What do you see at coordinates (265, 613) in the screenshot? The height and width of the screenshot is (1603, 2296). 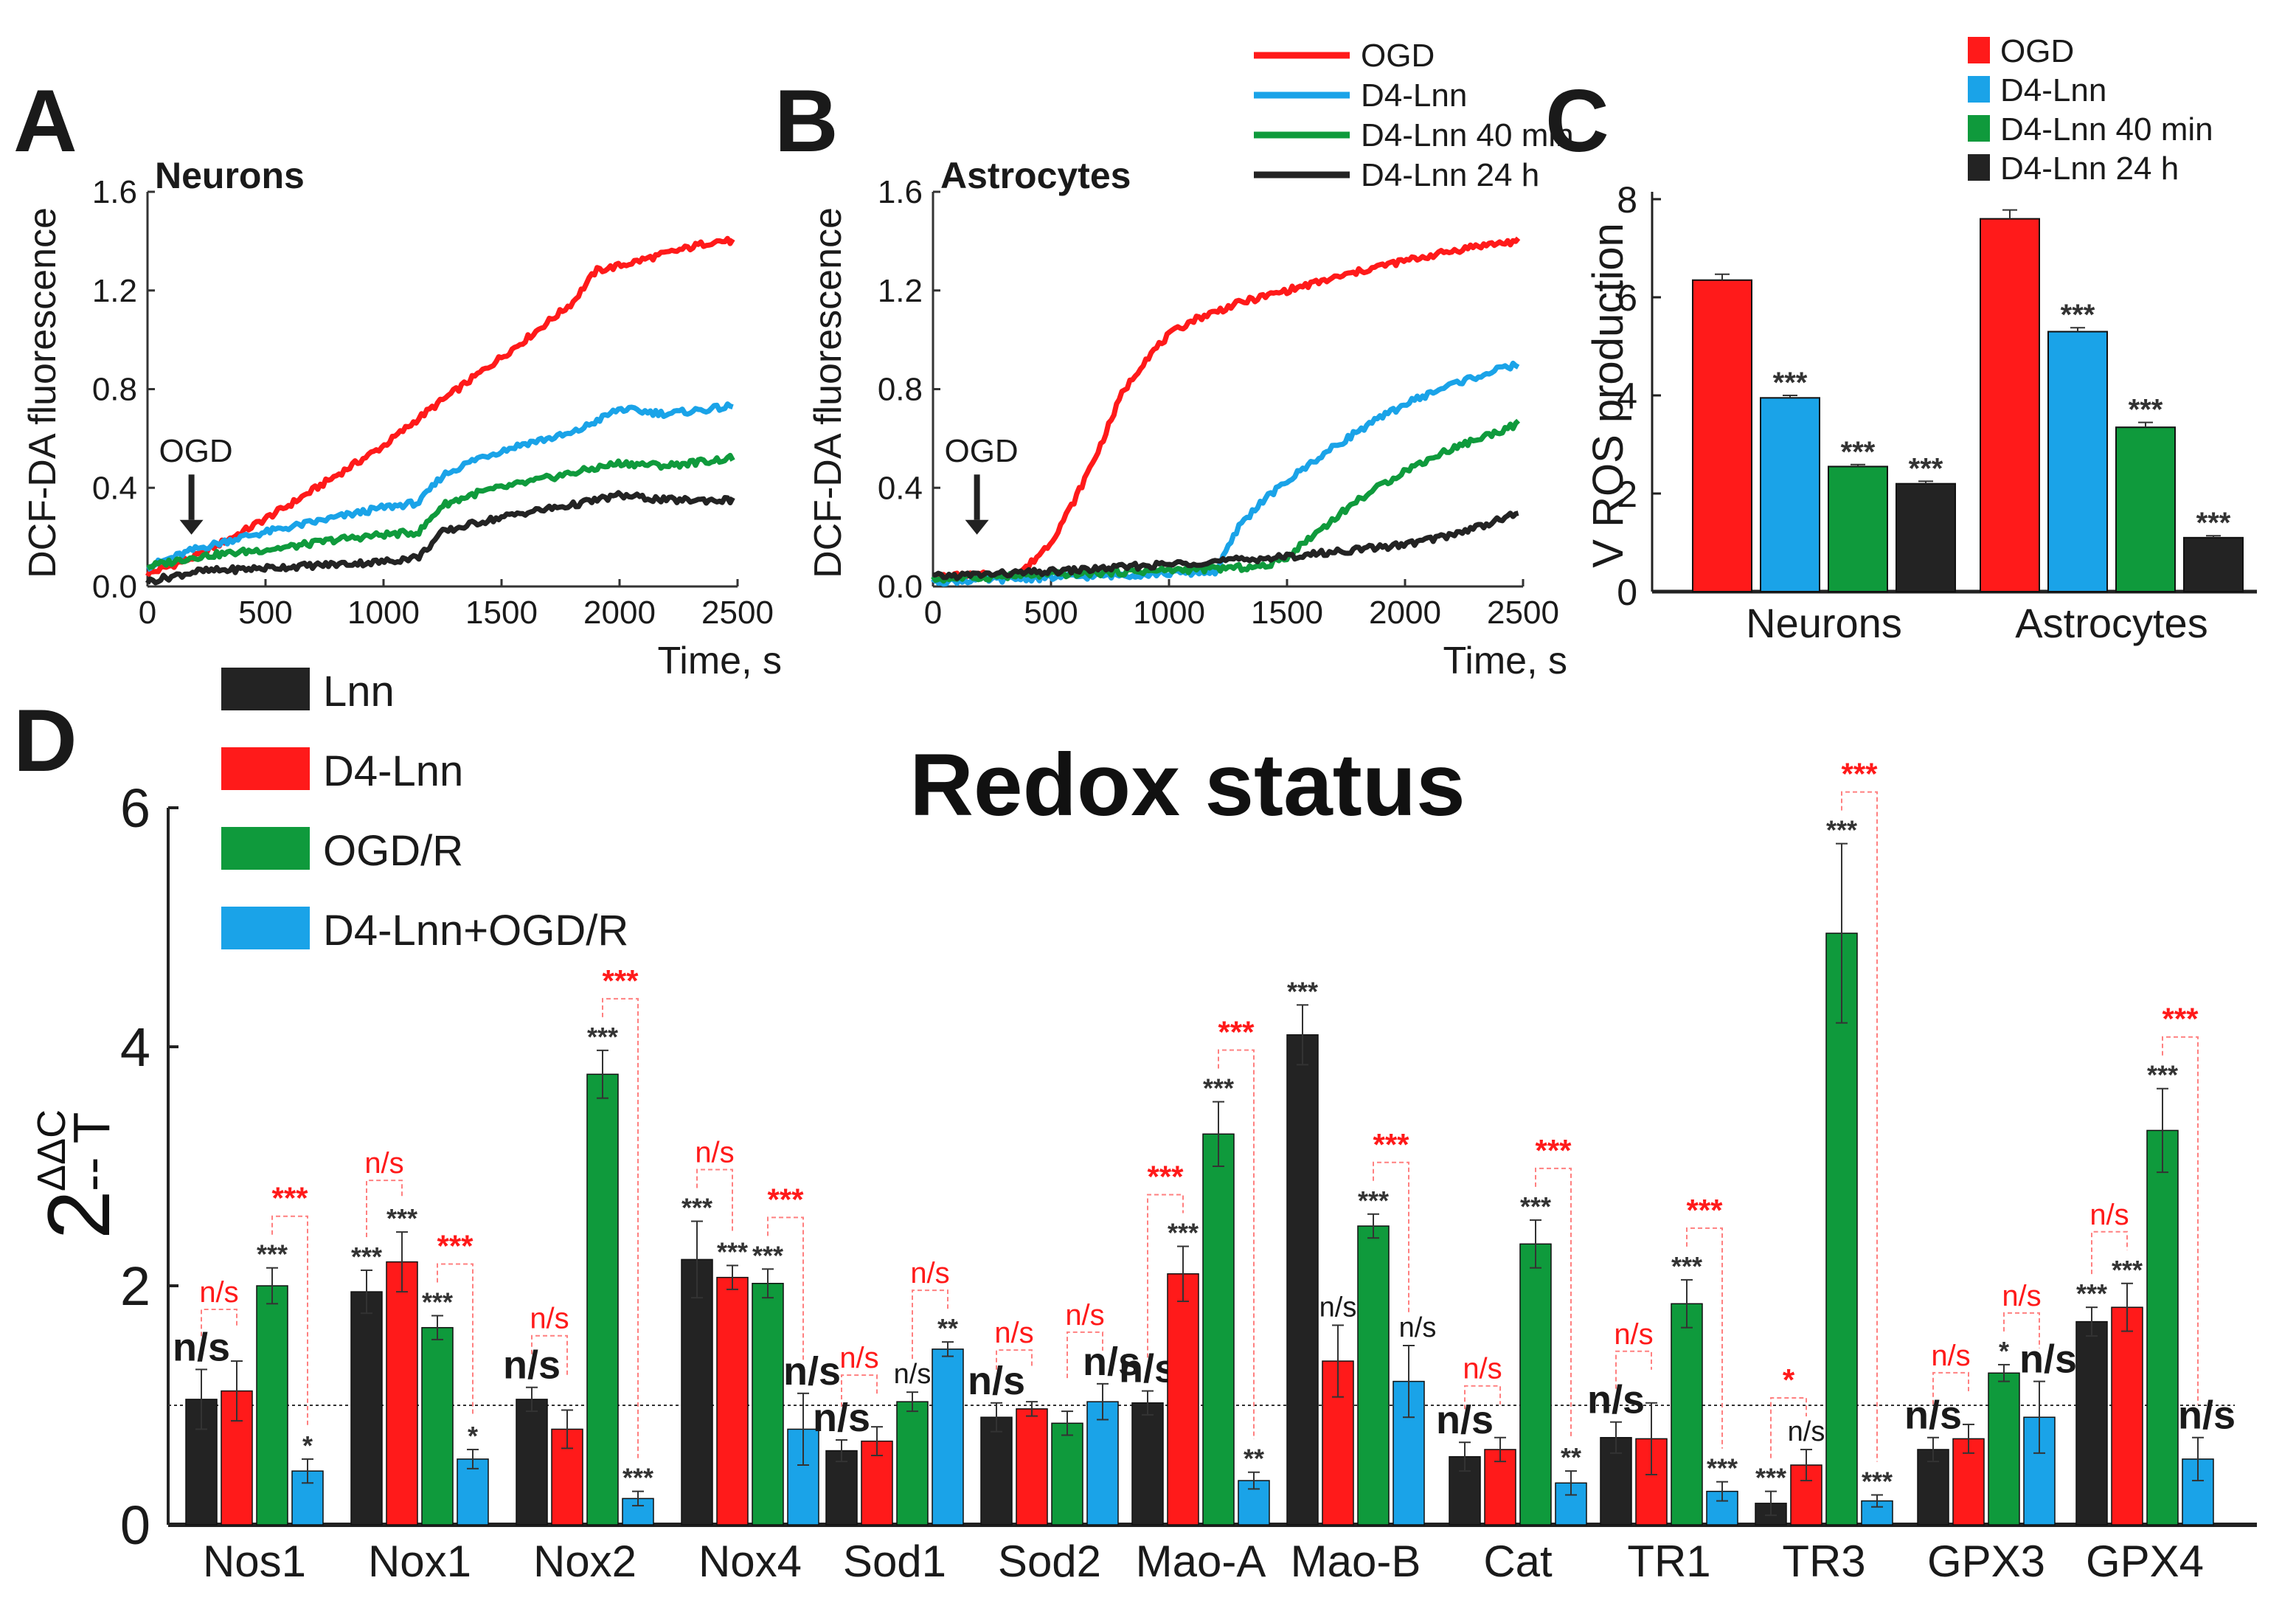 I see `x-tick-label: 500` at bounding box center [265, 613].